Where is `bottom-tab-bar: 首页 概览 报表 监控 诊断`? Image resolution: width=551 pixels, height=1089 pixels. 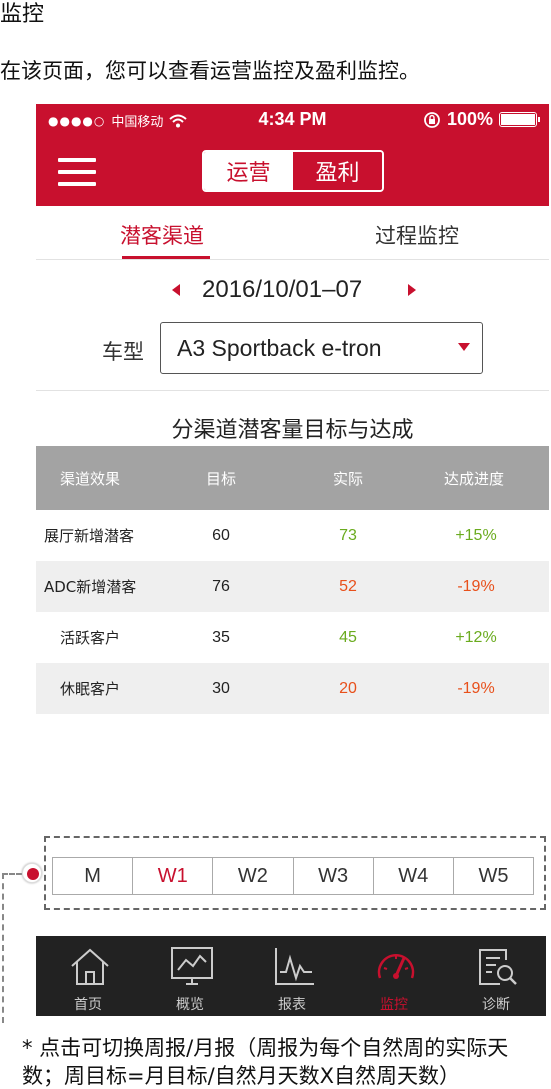 bottom-tab-bar: 首页 概览 报表 监控 诊断 is located at coordinates (291, 976).